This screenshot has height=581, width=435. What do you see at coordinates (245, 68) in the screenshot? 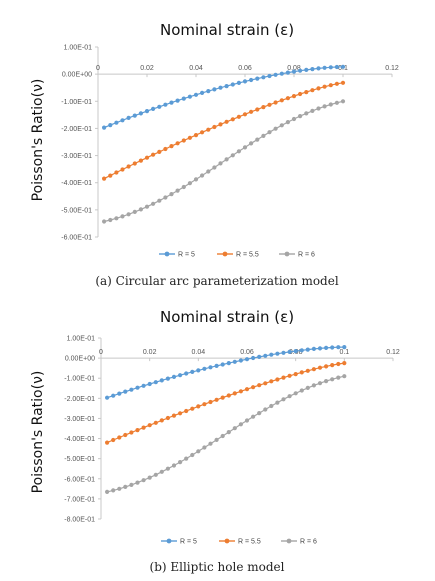
I see `chart-a-x-tick-label: 0.06` at bounding box center [245, 68].